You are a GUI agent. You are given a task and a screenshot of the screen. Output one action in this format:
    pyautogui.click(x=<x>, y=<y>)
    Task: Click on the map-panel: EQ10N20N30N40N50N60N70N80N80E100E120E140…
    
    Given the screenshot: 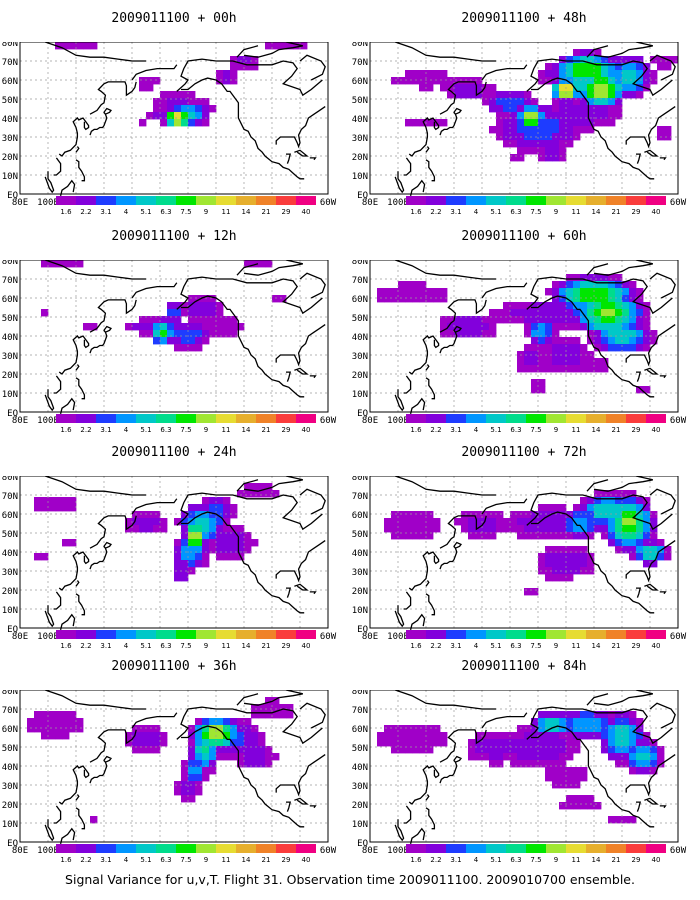 What is the action you would take?
    pyautogui.click(x=519, y=343)
    